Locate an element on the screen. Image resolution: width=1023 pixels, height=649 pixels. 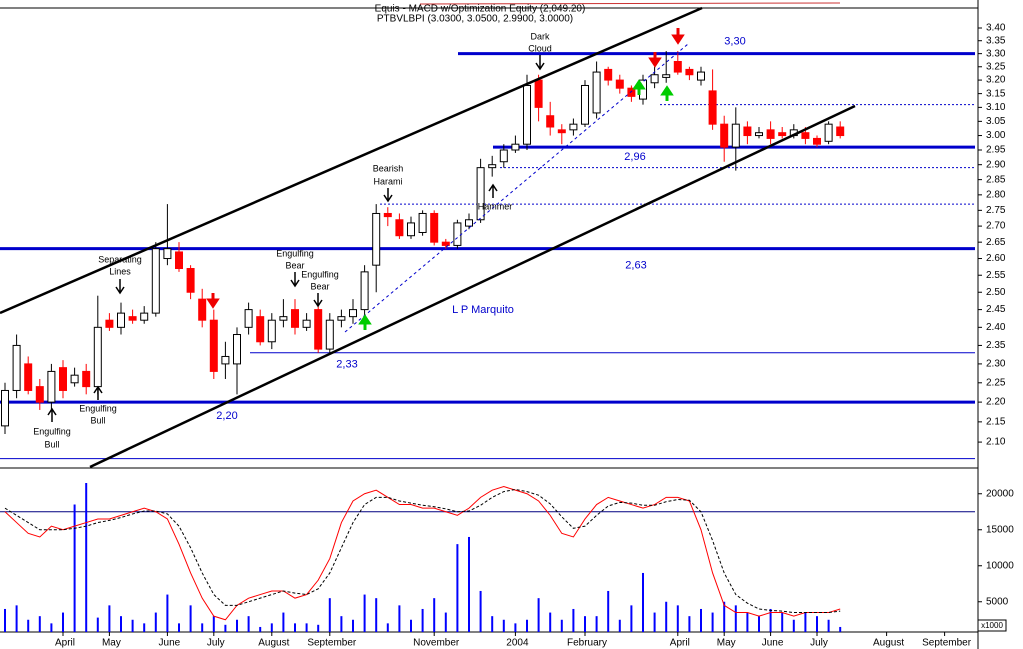
annotation: Bear is located at coordinates (319, 286).